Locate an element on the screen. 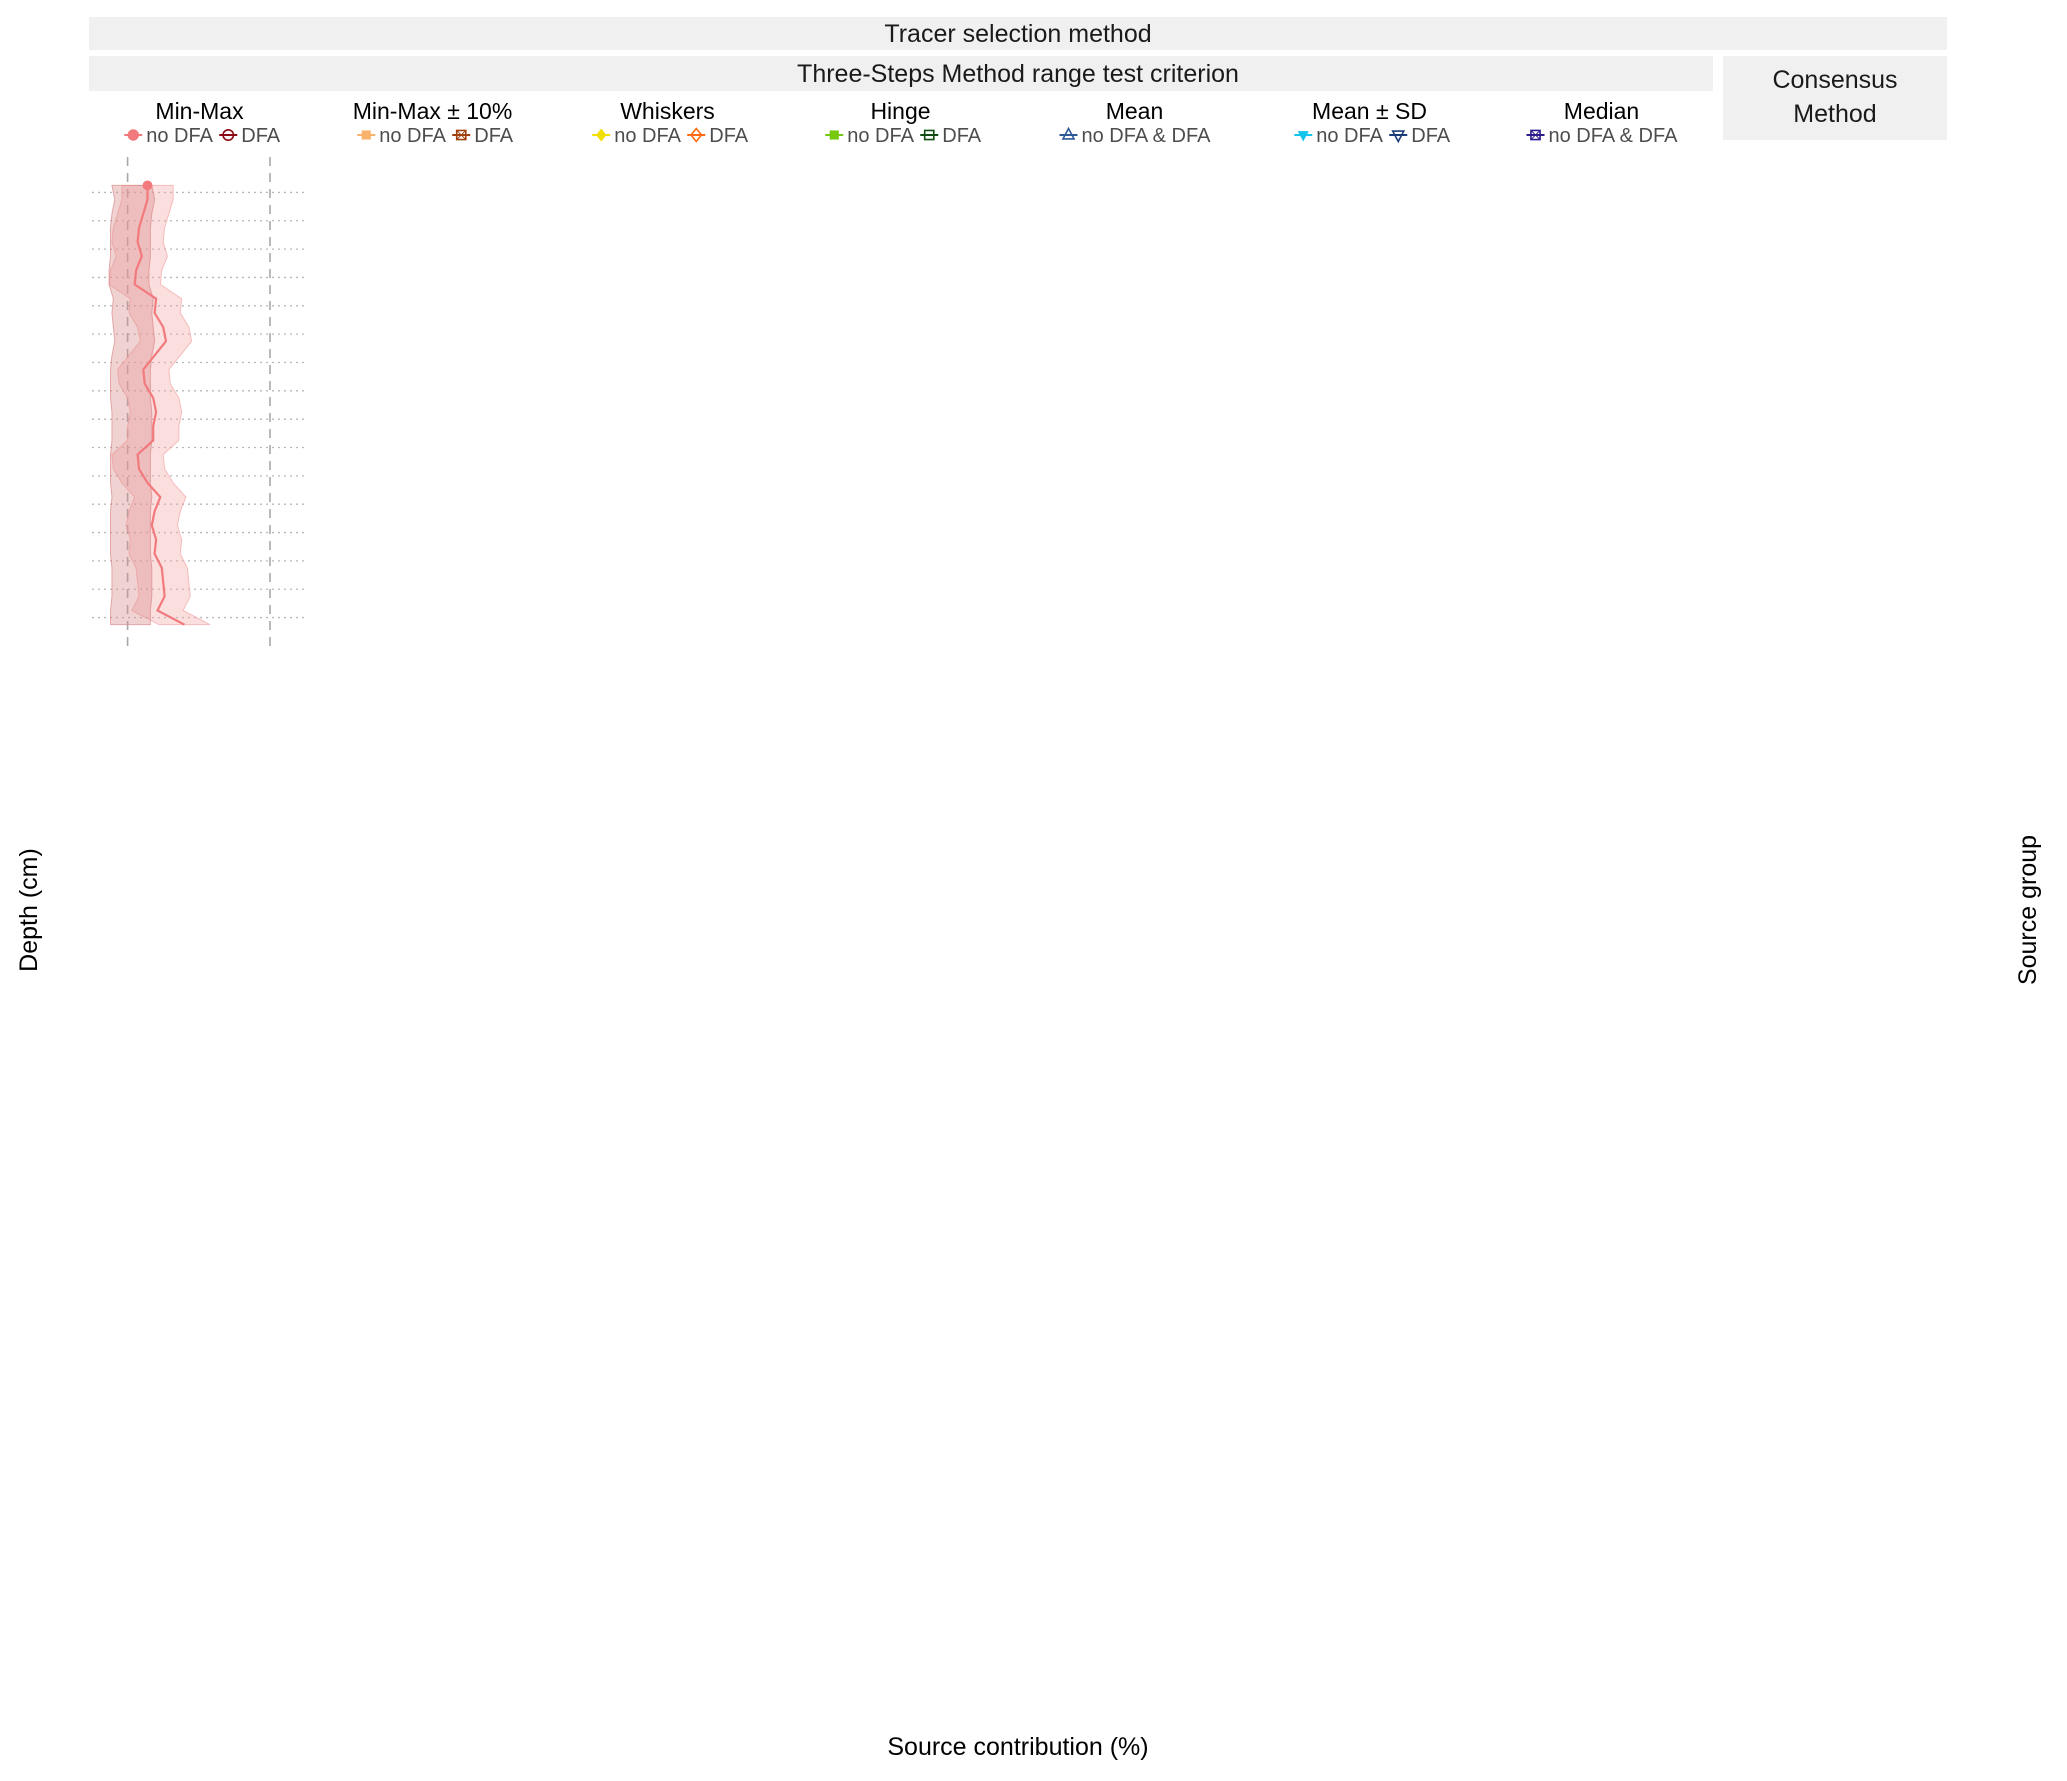  legend-item-hinge-dfa: DFA is located at coordinates (951, 136).